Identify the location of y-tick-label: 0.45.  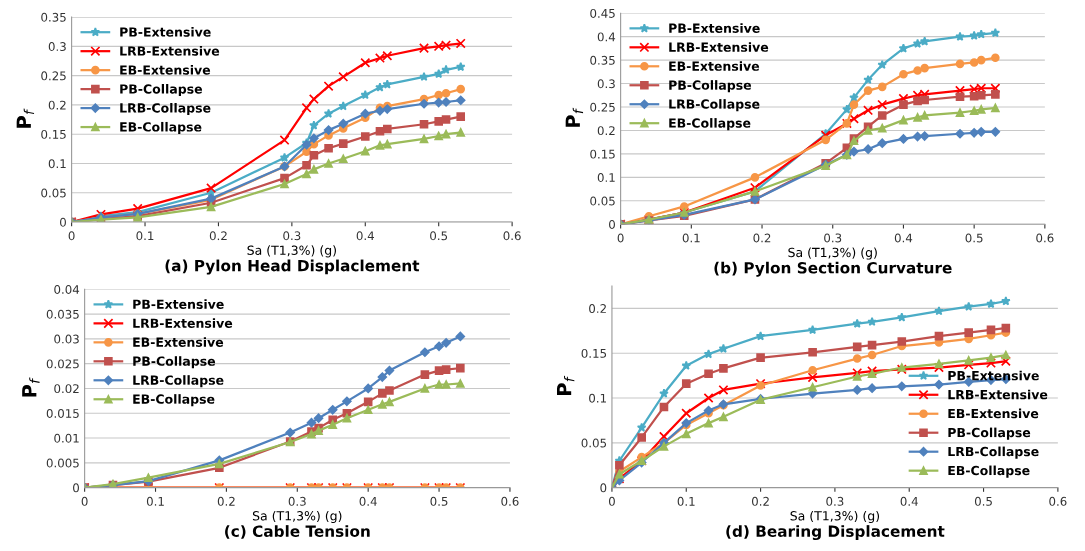
(602, 13).